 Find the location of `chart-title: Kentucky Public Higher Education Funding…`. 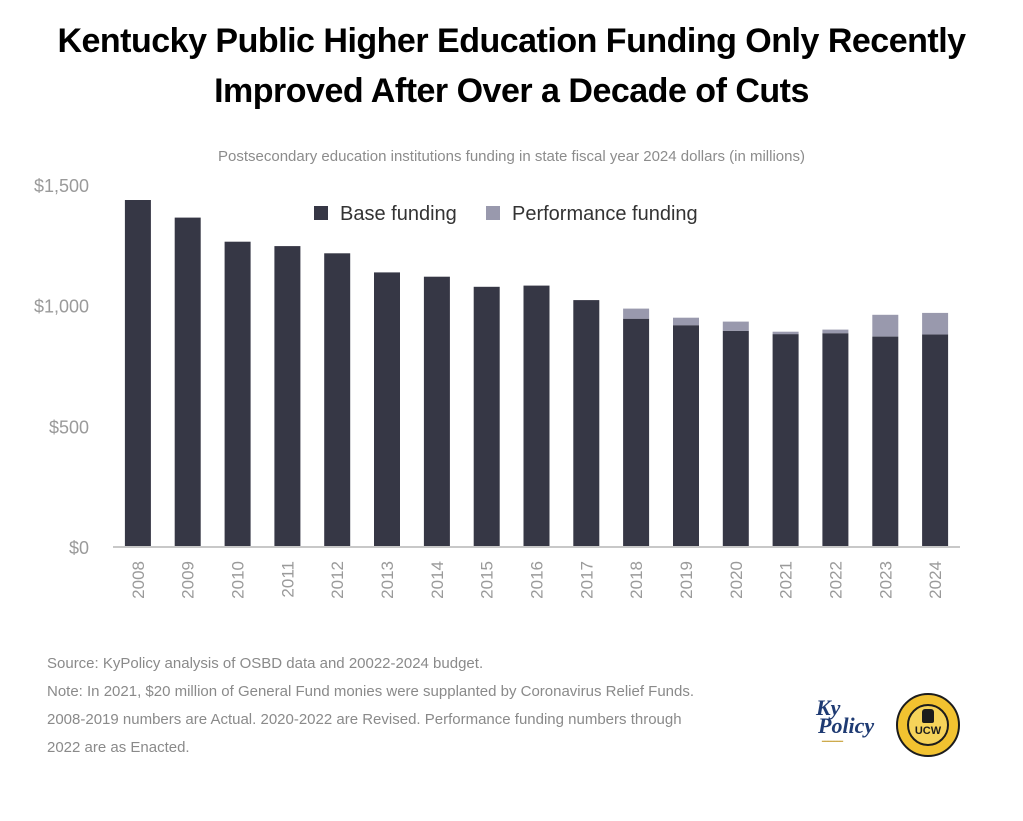

chart-title: Kentucky Public Higher Education Funding… is located at coordinates (511, 66).